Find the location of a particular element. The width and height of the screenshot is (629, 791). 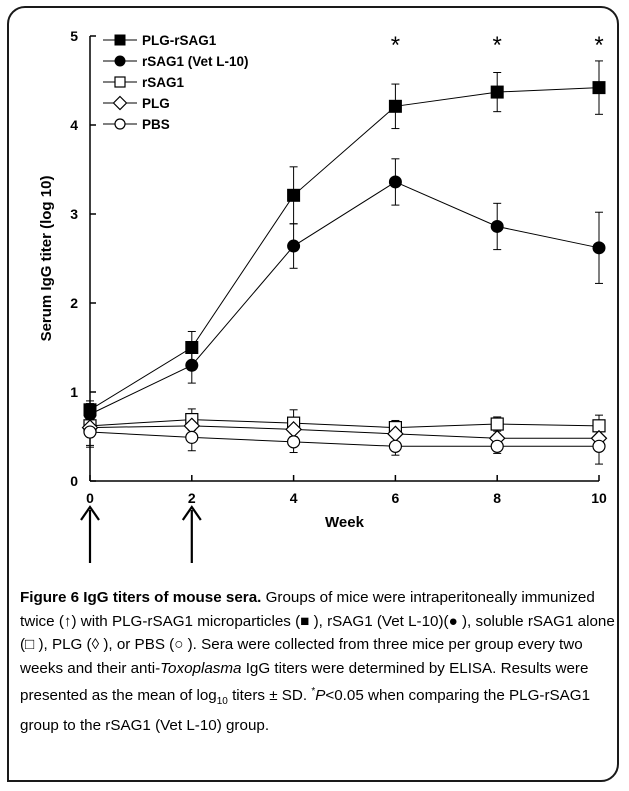

y-tick-label: 5 is located at coordinates (74, 36).